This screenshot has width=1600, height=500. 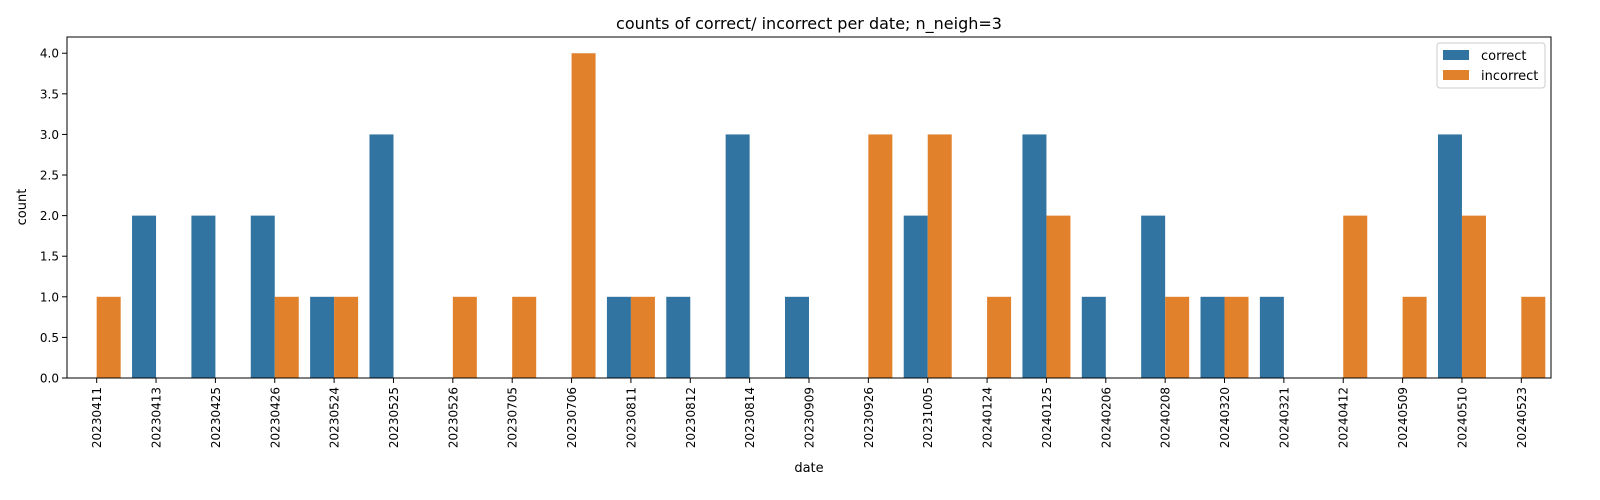 I want to click on x-tick-label: 20230426, so click(x=275, y=417).